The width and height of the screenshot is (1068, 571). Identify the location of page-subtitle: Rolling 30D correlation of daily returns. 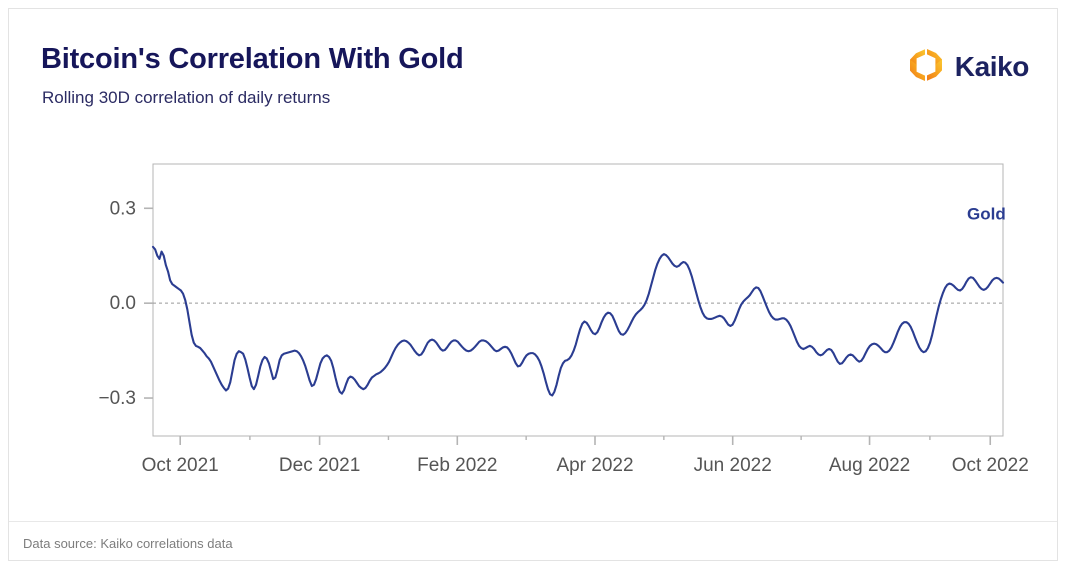
(186, 97).